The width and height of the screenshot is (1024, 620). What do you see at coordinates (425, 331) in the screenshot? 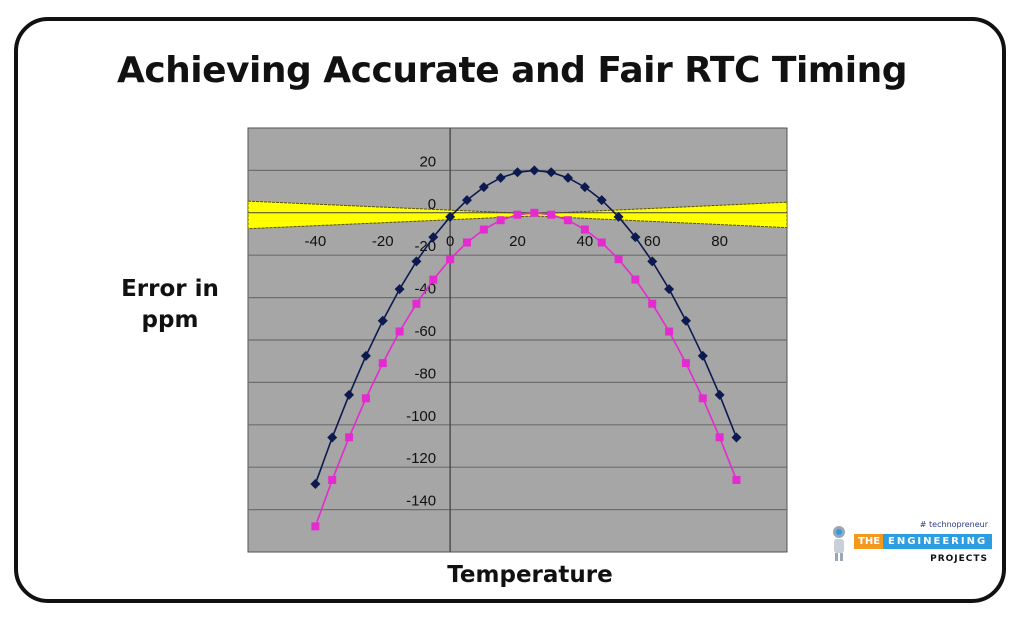
I see `y-tick-label: -60` at bounding box center [425, 331].